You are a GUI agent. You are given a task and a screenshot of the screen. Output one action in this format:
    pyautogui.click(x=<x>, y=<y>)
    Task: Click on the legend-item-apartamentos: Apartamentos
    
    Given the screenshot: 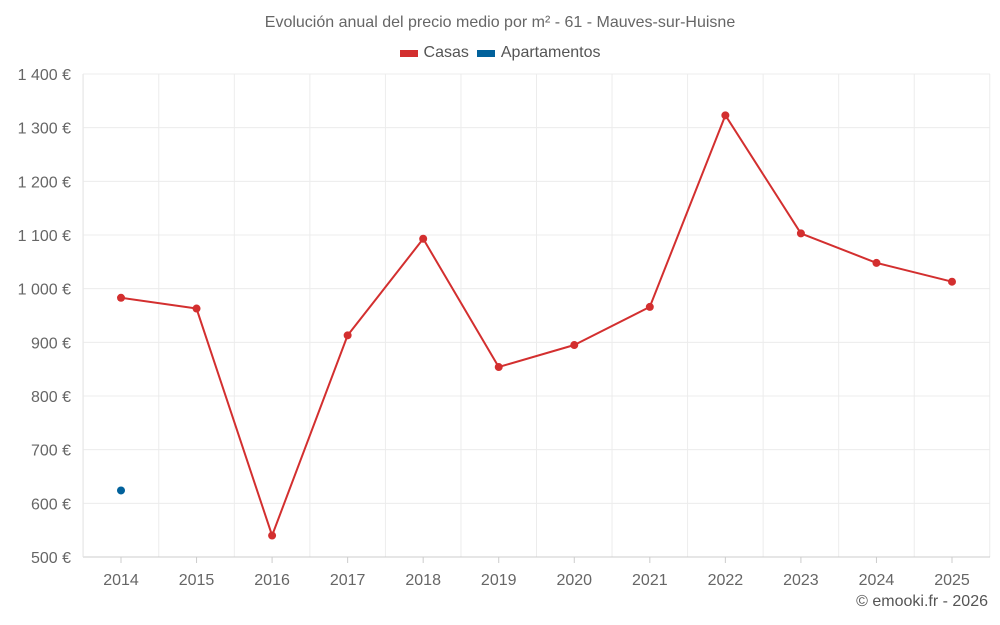 What is the action you would take?
    pyautogui.click(x=538, y=53)
    